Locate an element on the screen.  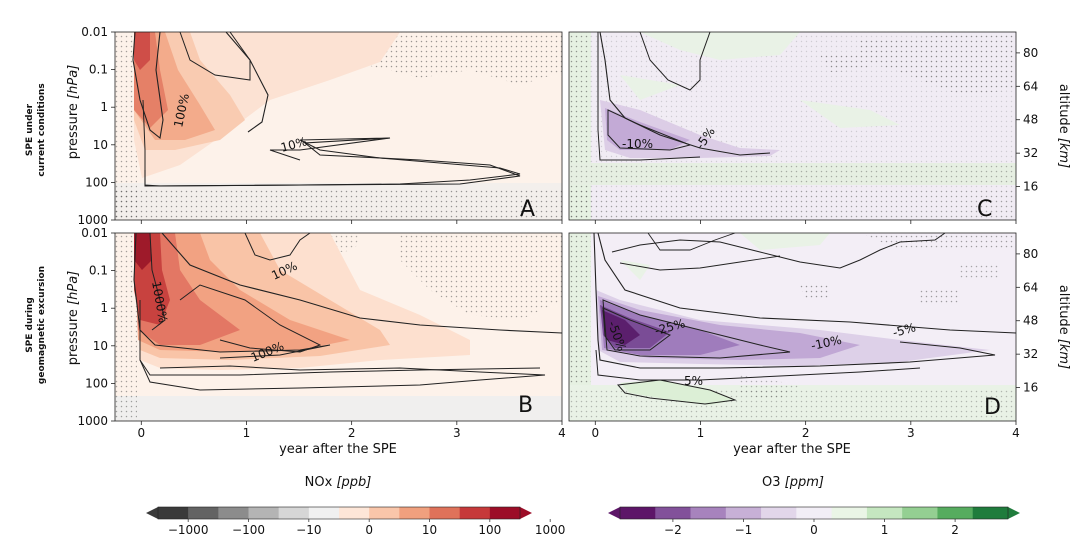
panel-a-ytick-label-5: 1000 is located at coordinates (92, 220).